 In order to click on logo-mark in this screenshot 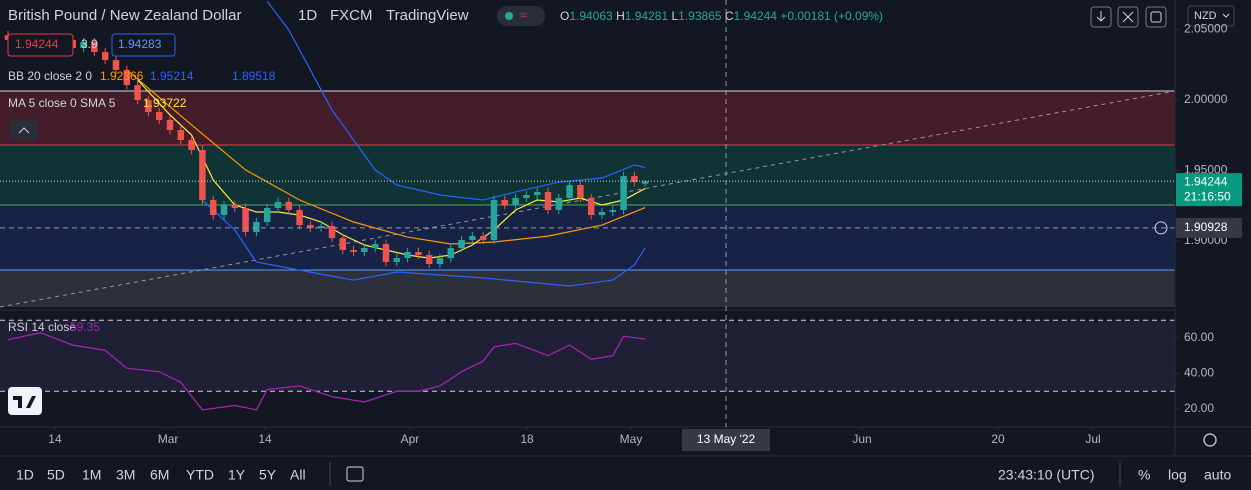, I will do `click(24, 402)`.